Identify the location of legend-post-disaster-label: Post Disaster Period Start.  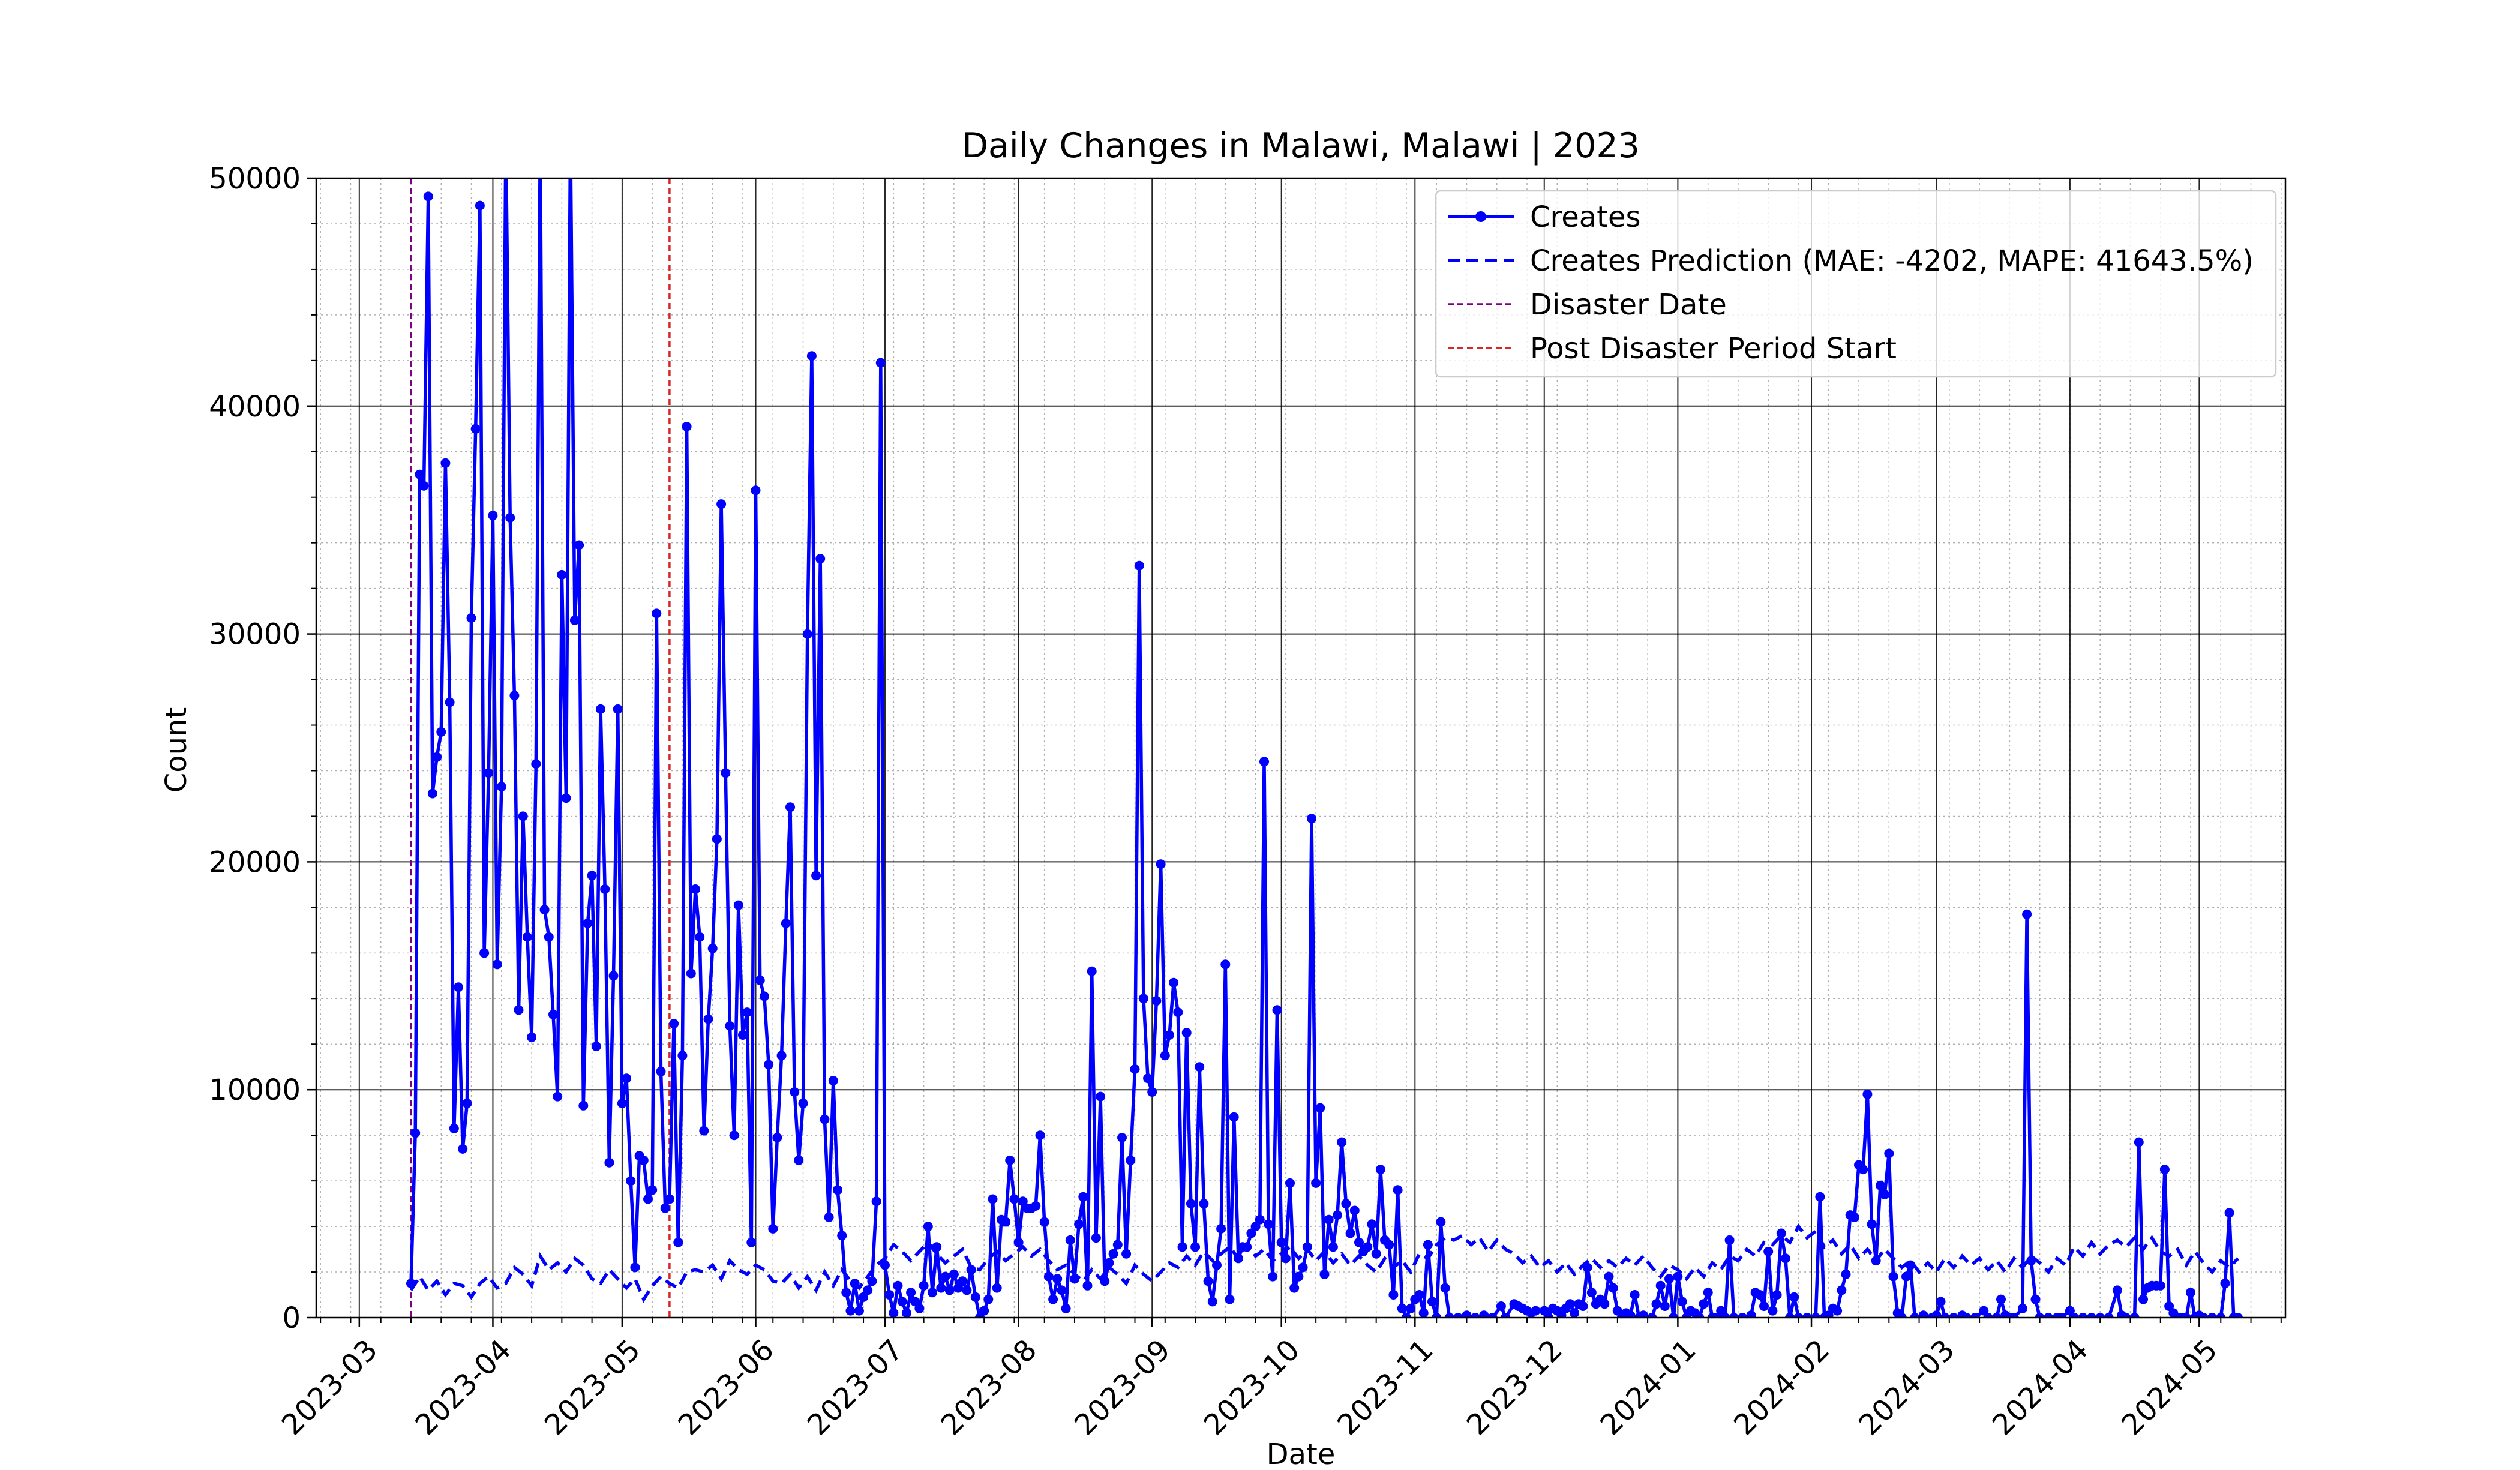
(1713, 348).